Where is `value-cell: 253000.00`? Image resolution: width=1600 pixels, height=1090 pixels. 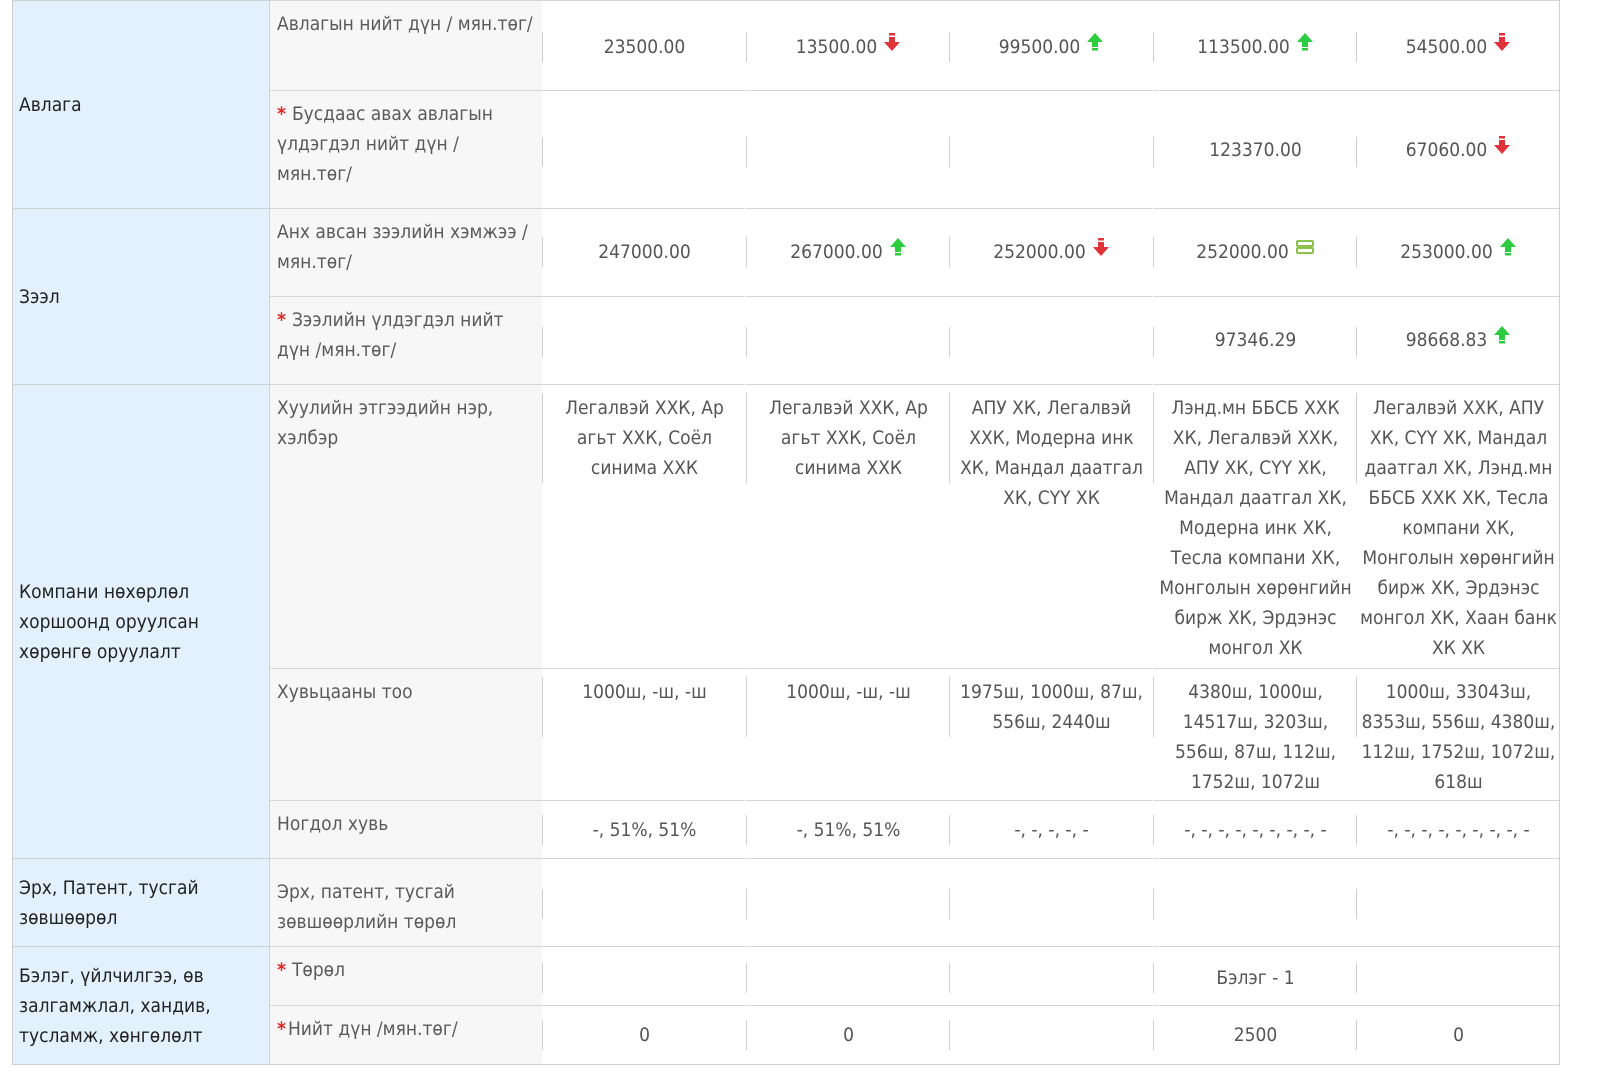 value-cell: 253000.00 is located at coordinates (1457, 252).